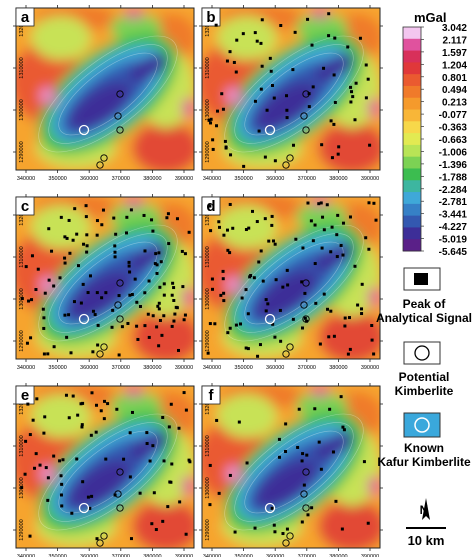  I want to click on potential-kimberlite-icon, so click(422, 353).